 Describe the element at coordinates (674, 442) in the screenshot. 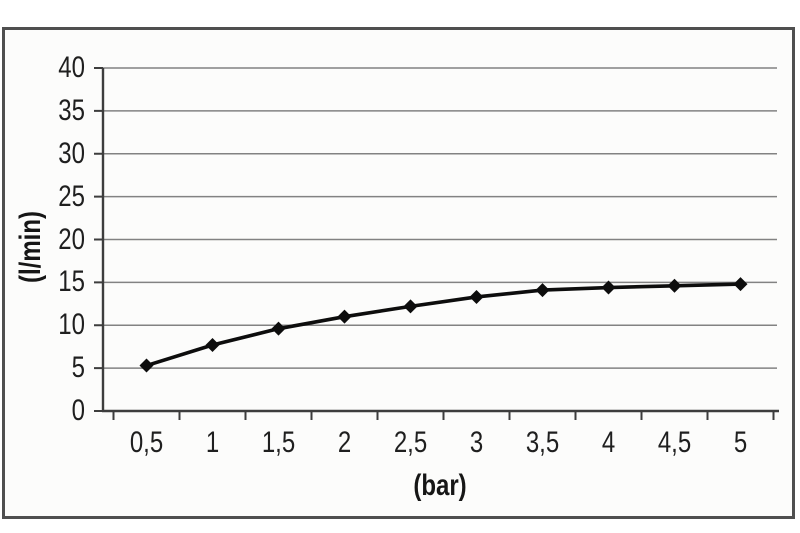

I see `x-tick-label: 4,5` at that location.